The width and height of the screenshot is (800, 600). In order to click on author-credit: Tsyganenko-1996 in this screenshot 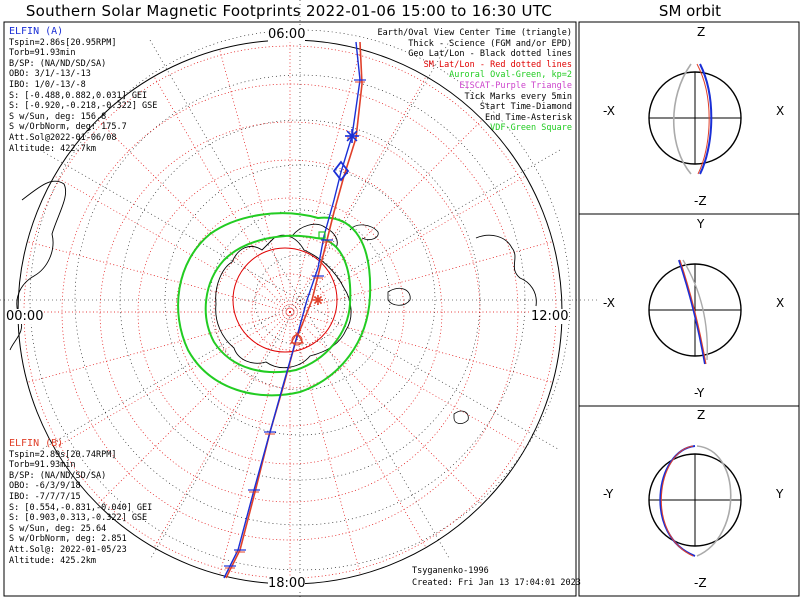, I will do `click(450, 571)`.